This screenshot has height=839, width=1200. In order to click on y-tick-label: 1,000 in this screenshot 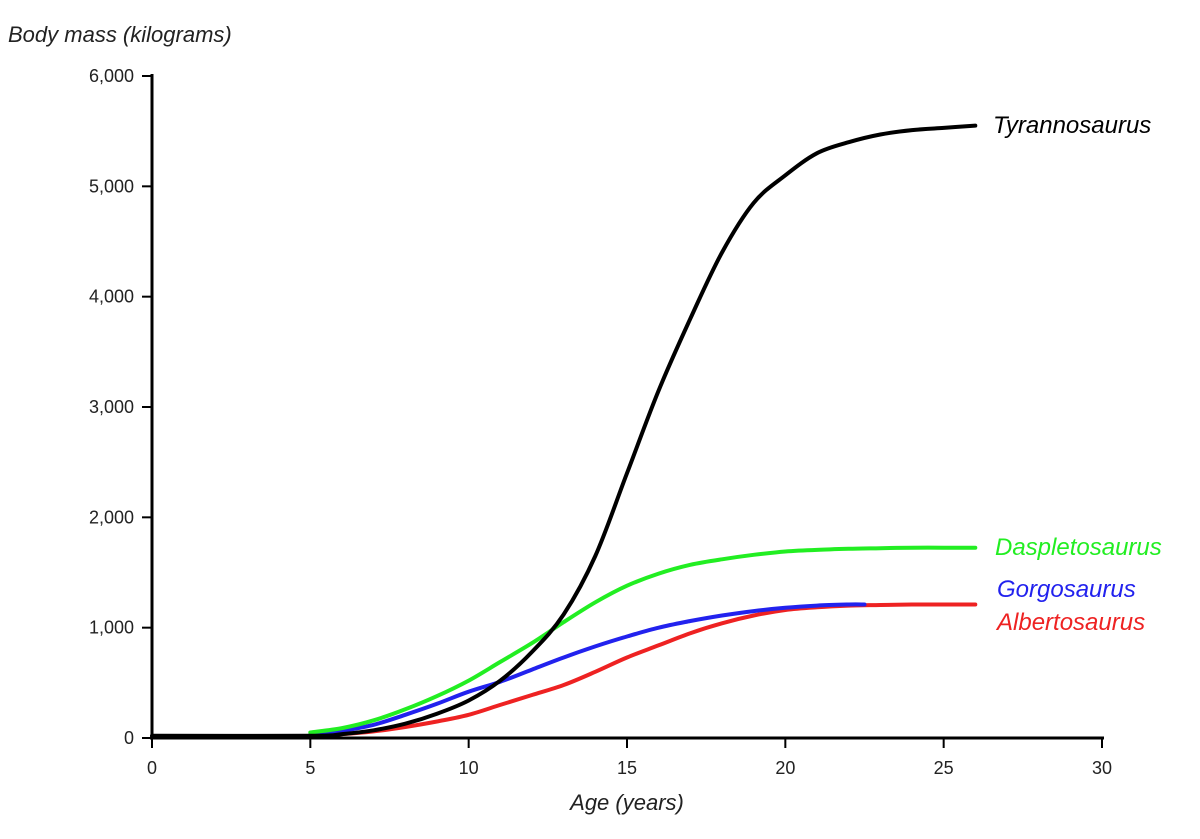, I will do `click(111, 628)`.